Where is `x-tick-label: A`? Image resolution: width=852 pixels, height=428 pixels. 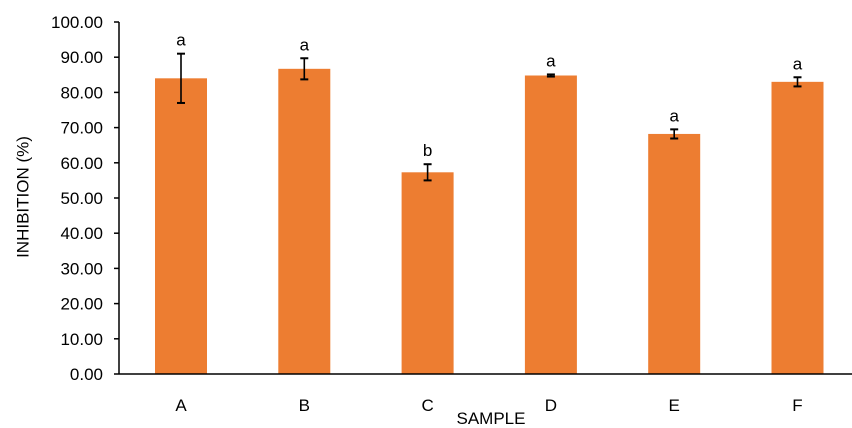
x-tick-label: A is located at coordinates (181, 405).